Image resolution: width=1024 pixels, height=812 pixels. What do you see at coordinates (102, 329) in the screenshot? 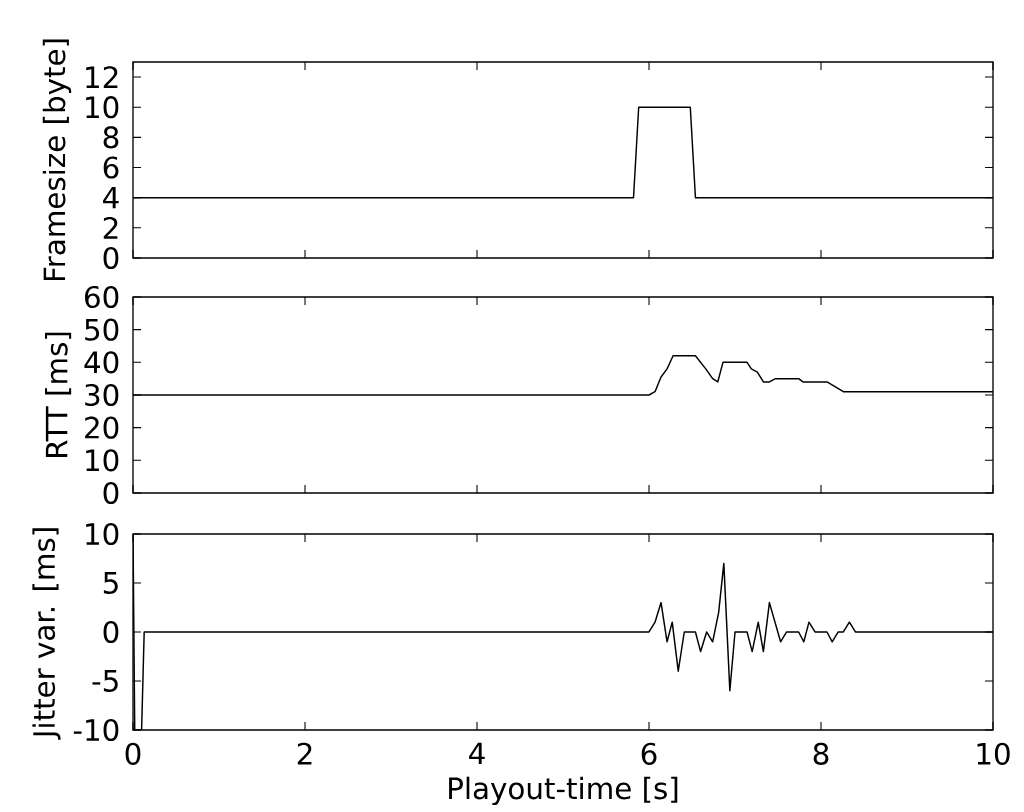
I see `y-tick-label: 50` at bounding box center [102, 329].